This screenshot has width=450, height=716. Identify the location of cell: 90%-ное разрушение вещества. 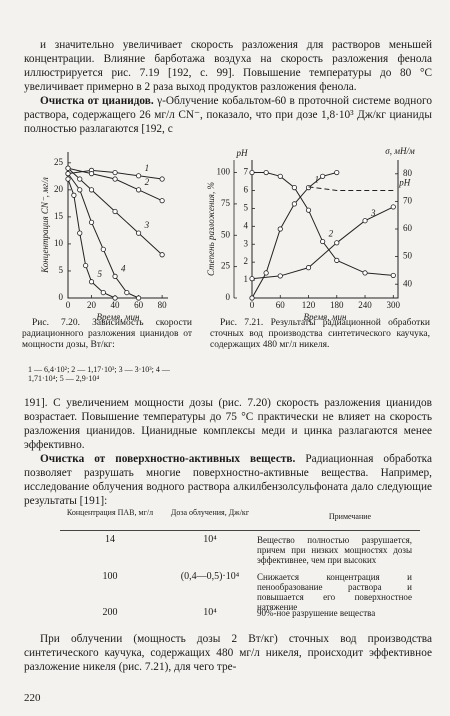
(316, 613).